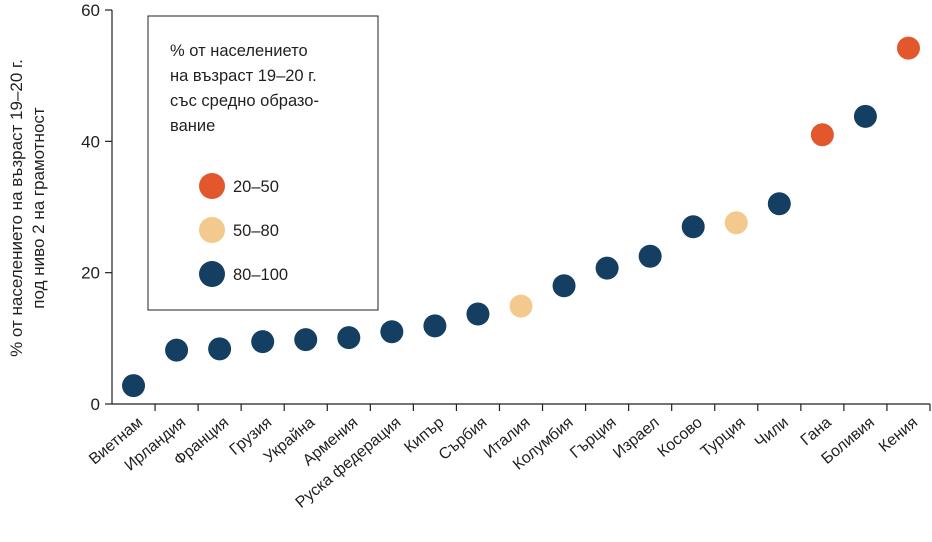 Image resolution: width=932 pixels, height=542 pixels. Describe the element at coordinates (723, 437) in the screenshot. I see `x-tick-label: Турция` at that location.